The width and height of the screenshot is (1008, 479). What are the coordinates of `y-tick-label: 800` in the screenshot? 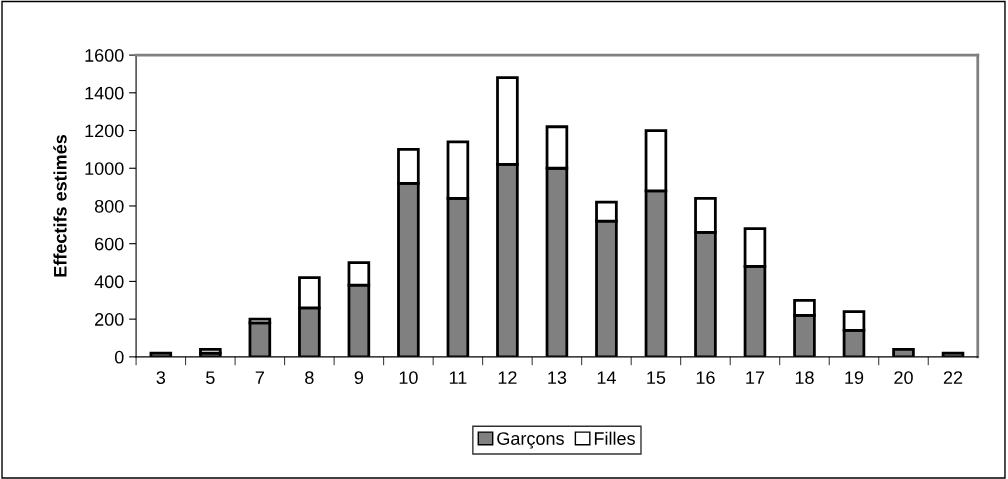 It's located at (109, 206).